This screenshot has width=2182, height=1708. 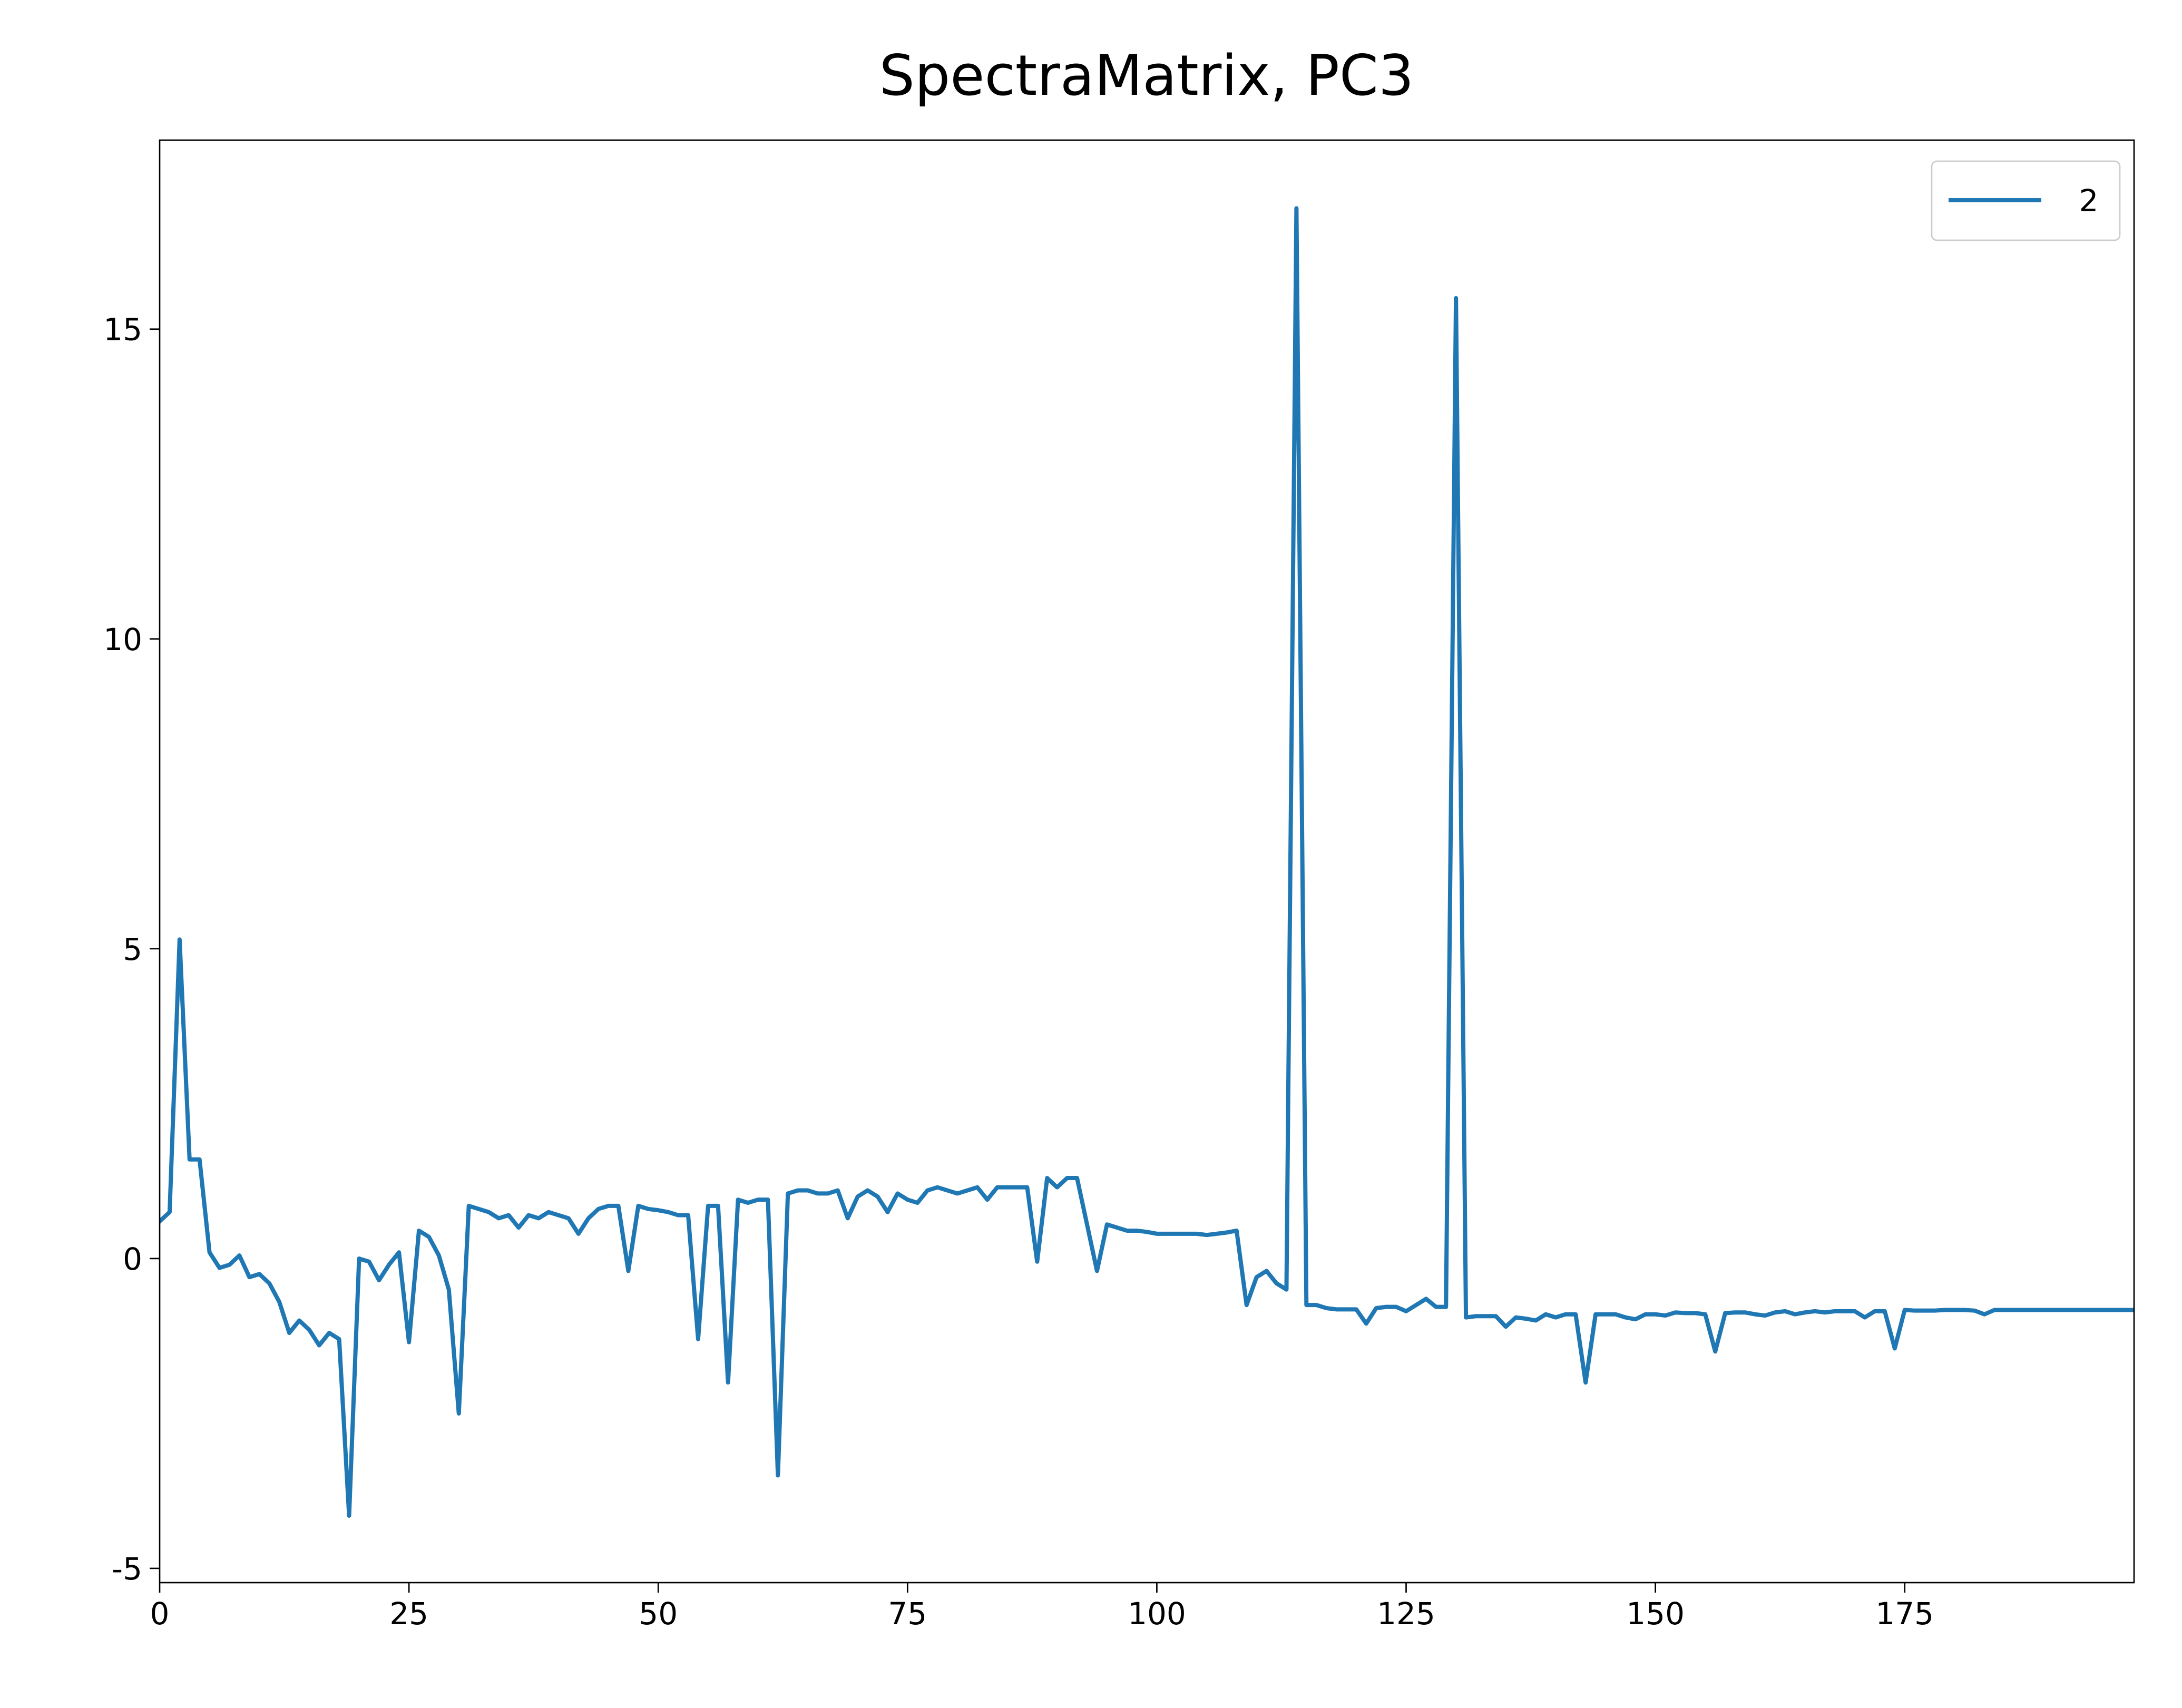 What do you see at coordinates (907, 1614) in the screenshot?
I see `x-tick-label: 75` at bounding box center [907, 1614].